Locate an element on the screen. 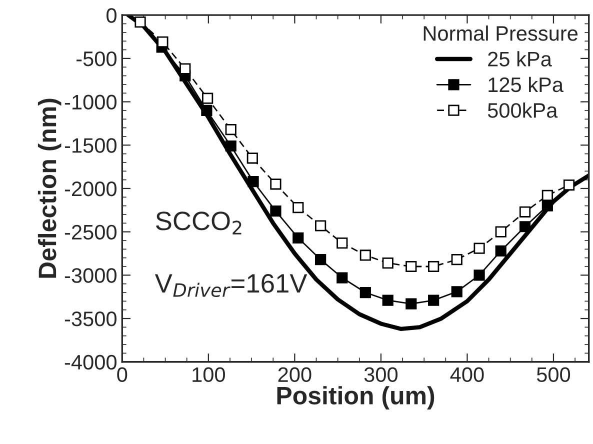  x-tick-label: 500 is located at coordinates (553, 374).